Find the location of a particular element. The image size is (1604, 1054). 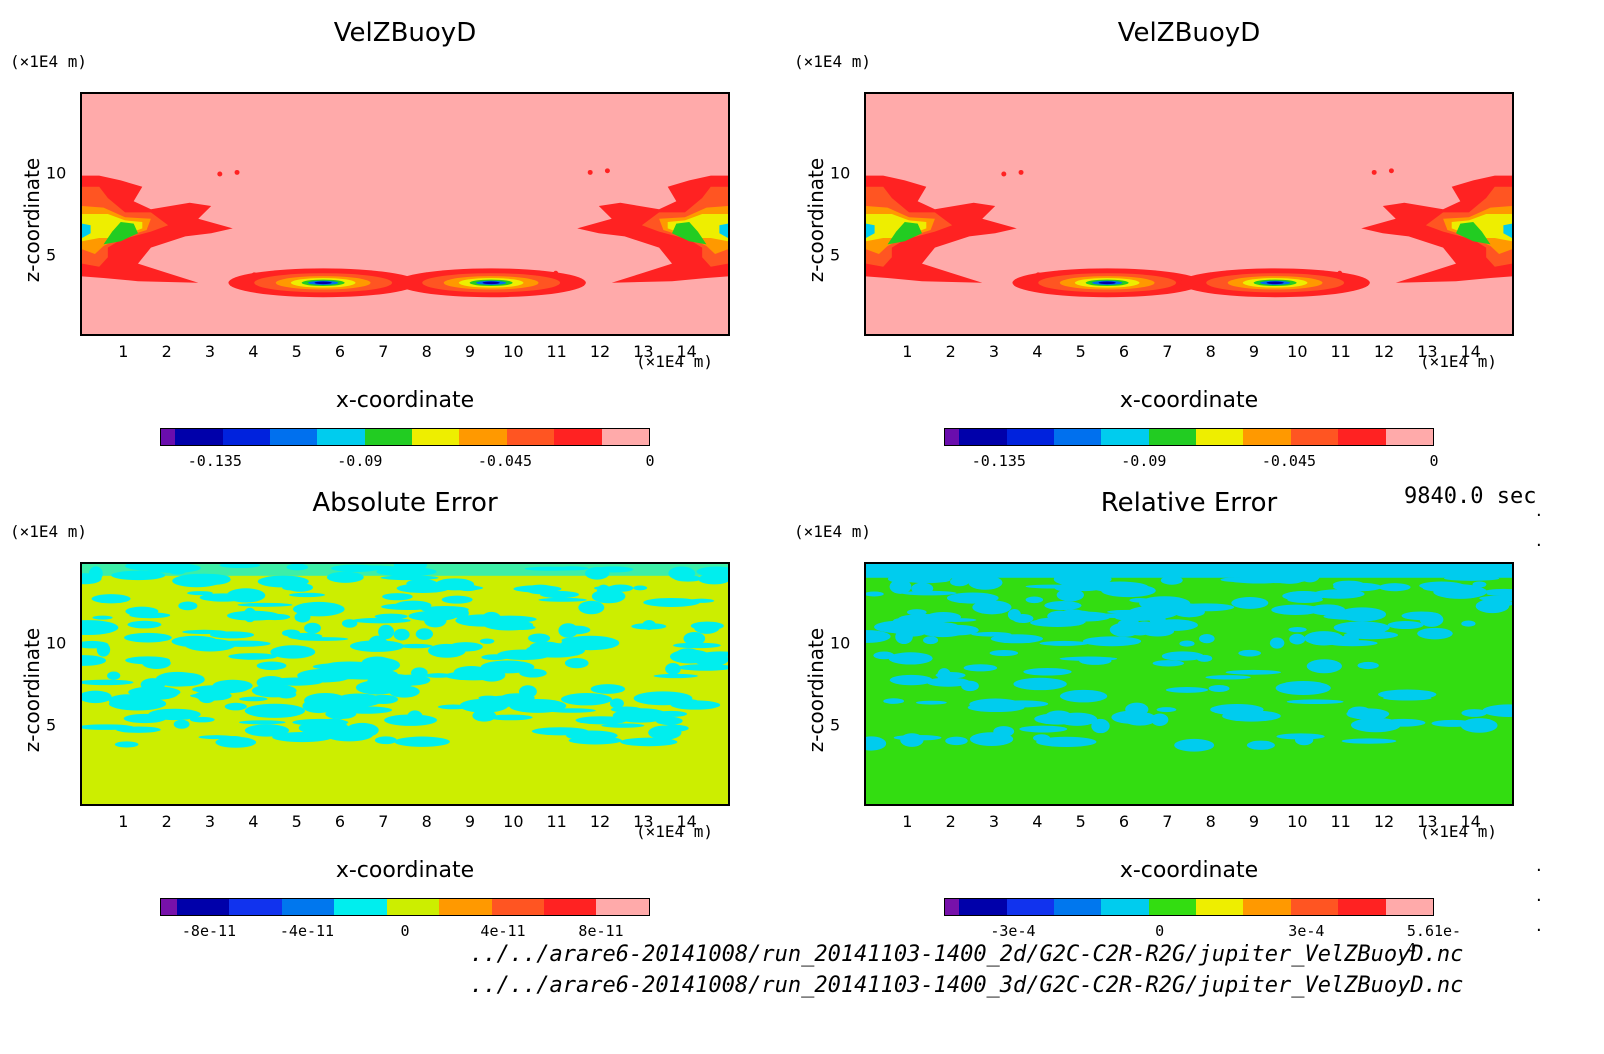

x-tick-label: 11 is located at coordinates (1340, 821).